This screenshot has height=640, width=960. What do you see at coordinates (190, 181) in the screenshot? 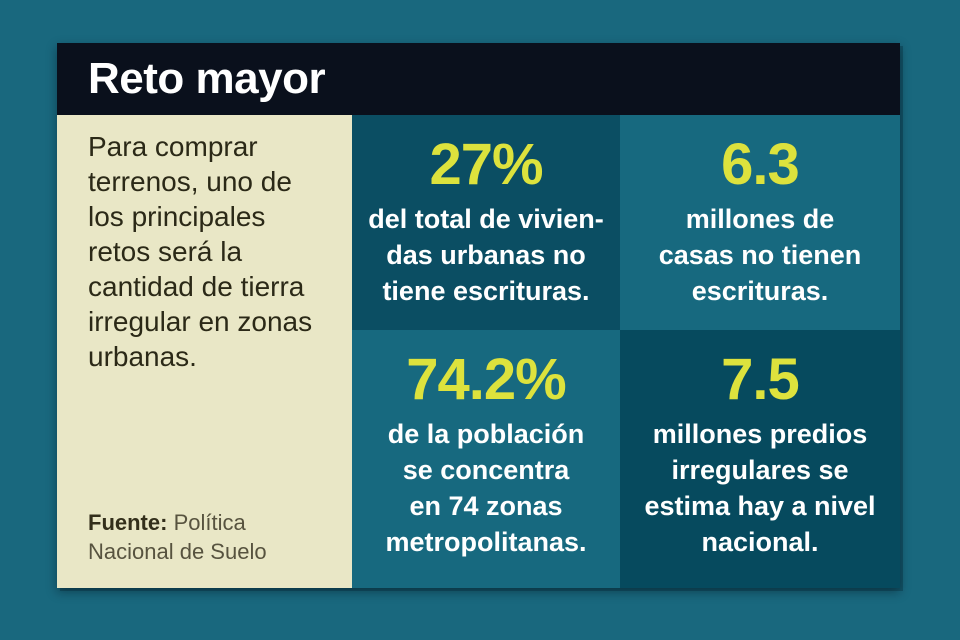
I see `intro-line: terrenos, uno de` at bounding box center [190, 181].